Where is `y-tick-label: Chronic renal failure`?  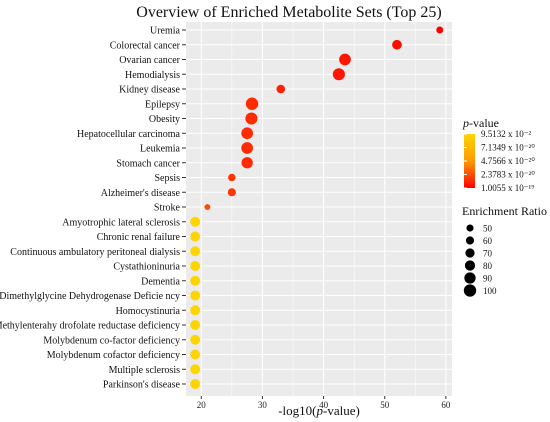
y-tick-label: Chronic renal failure is located at coordinates (139, 237).